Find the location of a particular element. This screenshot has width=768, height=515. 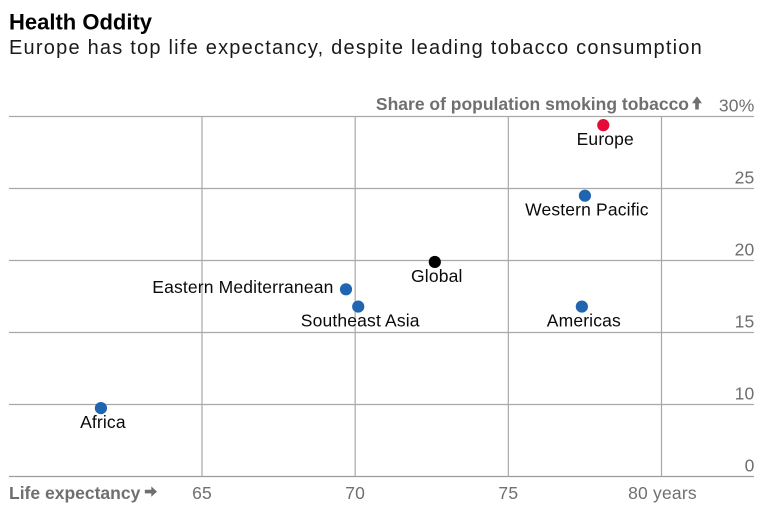

chart-title: Health Oddity is located at coordinates (81, 22).